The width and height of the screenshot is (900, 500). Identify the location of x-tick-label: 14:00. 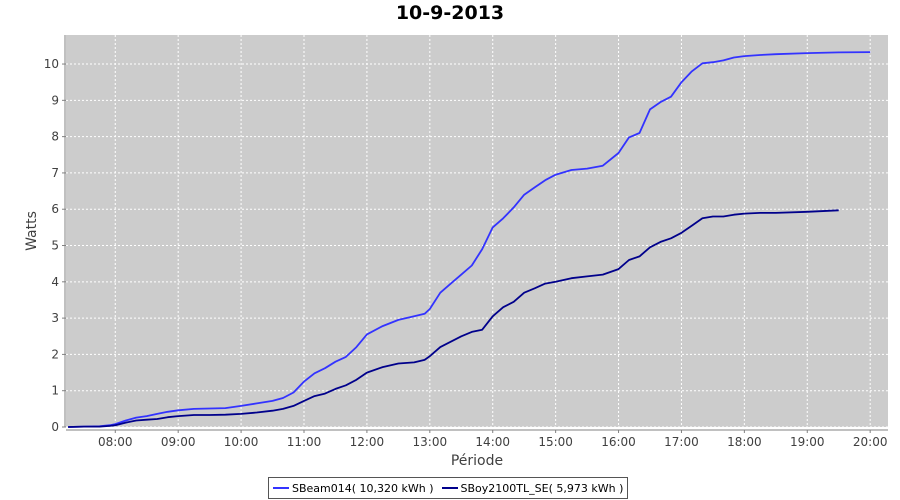
(492, 442).